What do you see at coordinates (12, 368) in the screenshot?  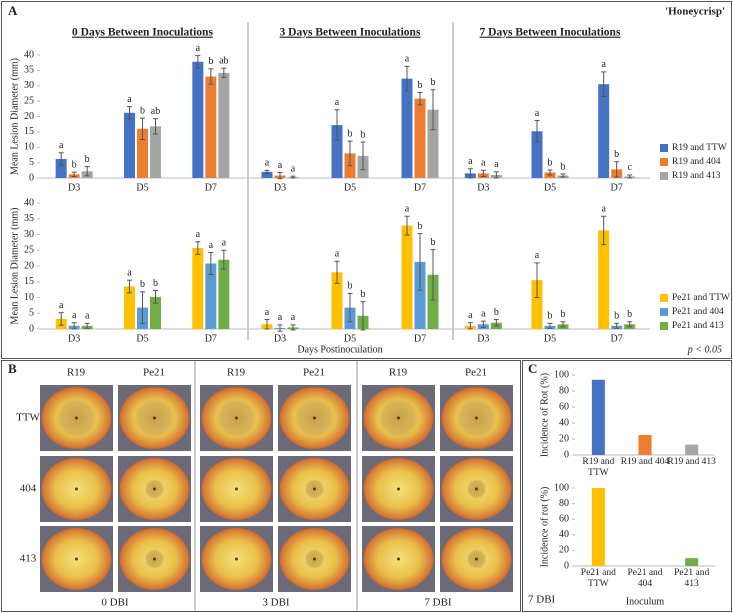 I see `panel-label: B` at bounding box center [12, 368].